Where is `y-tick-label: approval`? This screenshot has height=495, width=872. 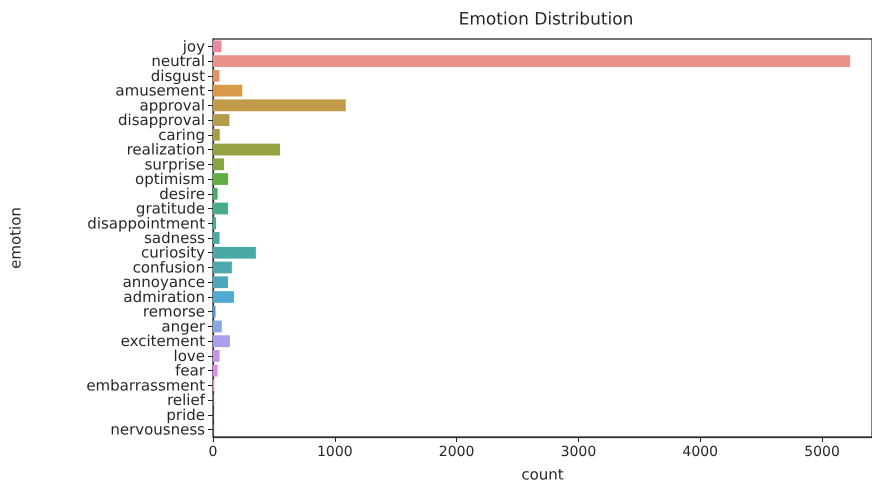
y-tick-label: approval is located at coordinates (172, 105).